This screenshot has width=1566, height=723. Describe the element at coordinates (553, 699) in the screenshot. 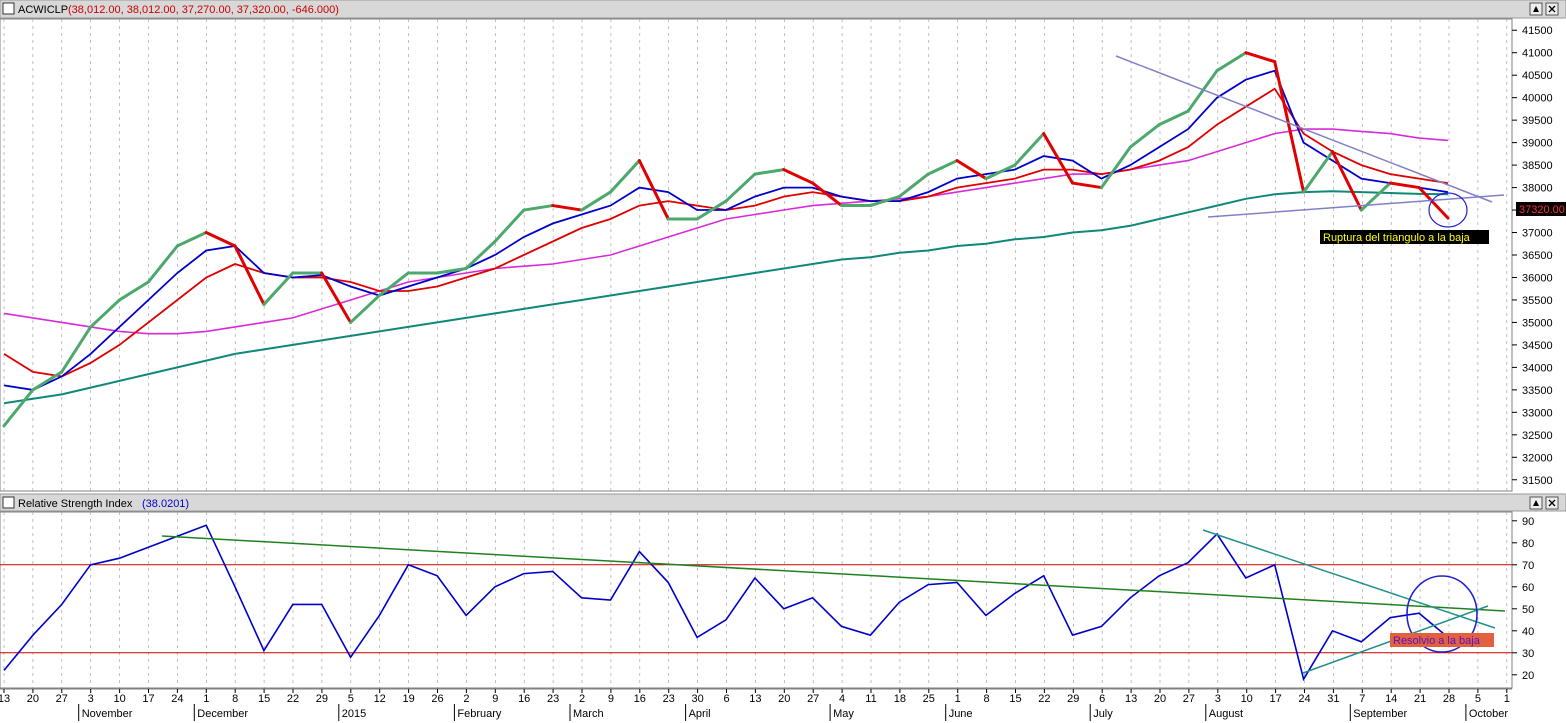

I see `date-tick-label: 23` at that location.